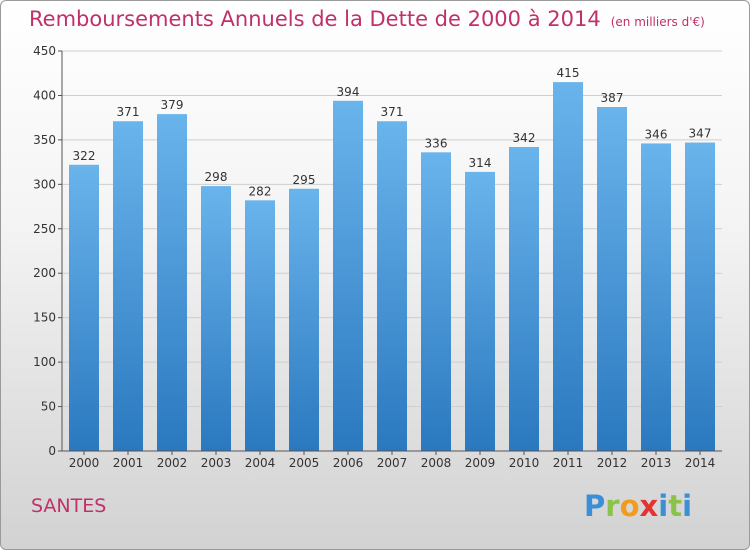  What do you see at coordinates (700, 134) in the screenshot?
I see `value-label-2014: 347` at bounding box center [700, 134].